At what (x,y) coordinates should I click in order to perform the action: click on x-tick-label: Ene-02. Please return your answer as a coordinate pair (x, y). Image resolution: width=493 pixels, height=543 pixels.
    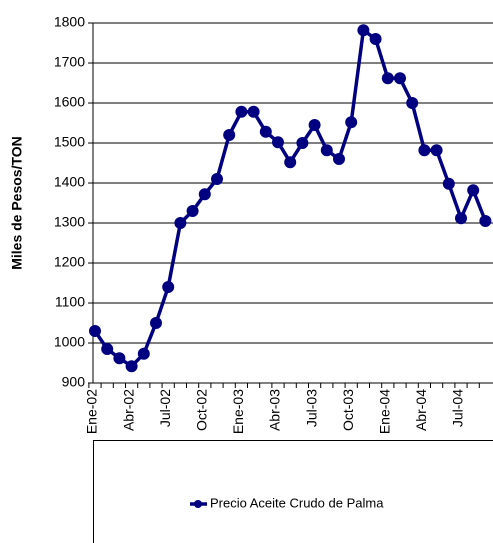
    Looking at the image, I should click on (92, 411).